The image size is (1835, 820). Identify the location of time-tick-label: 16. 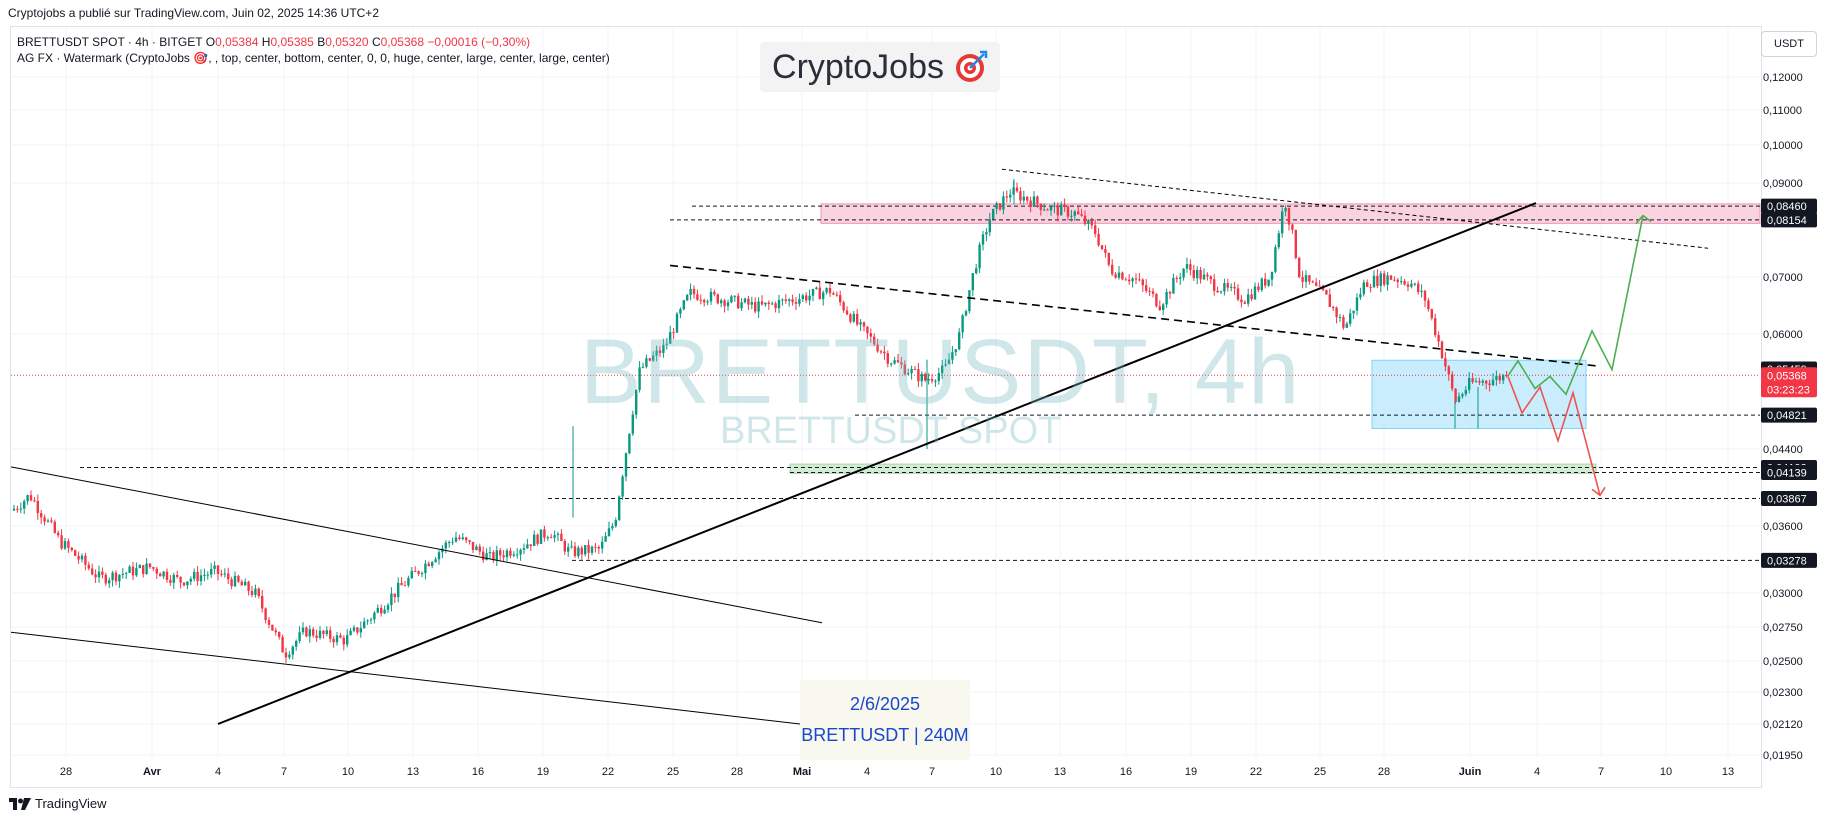
(478, 772).